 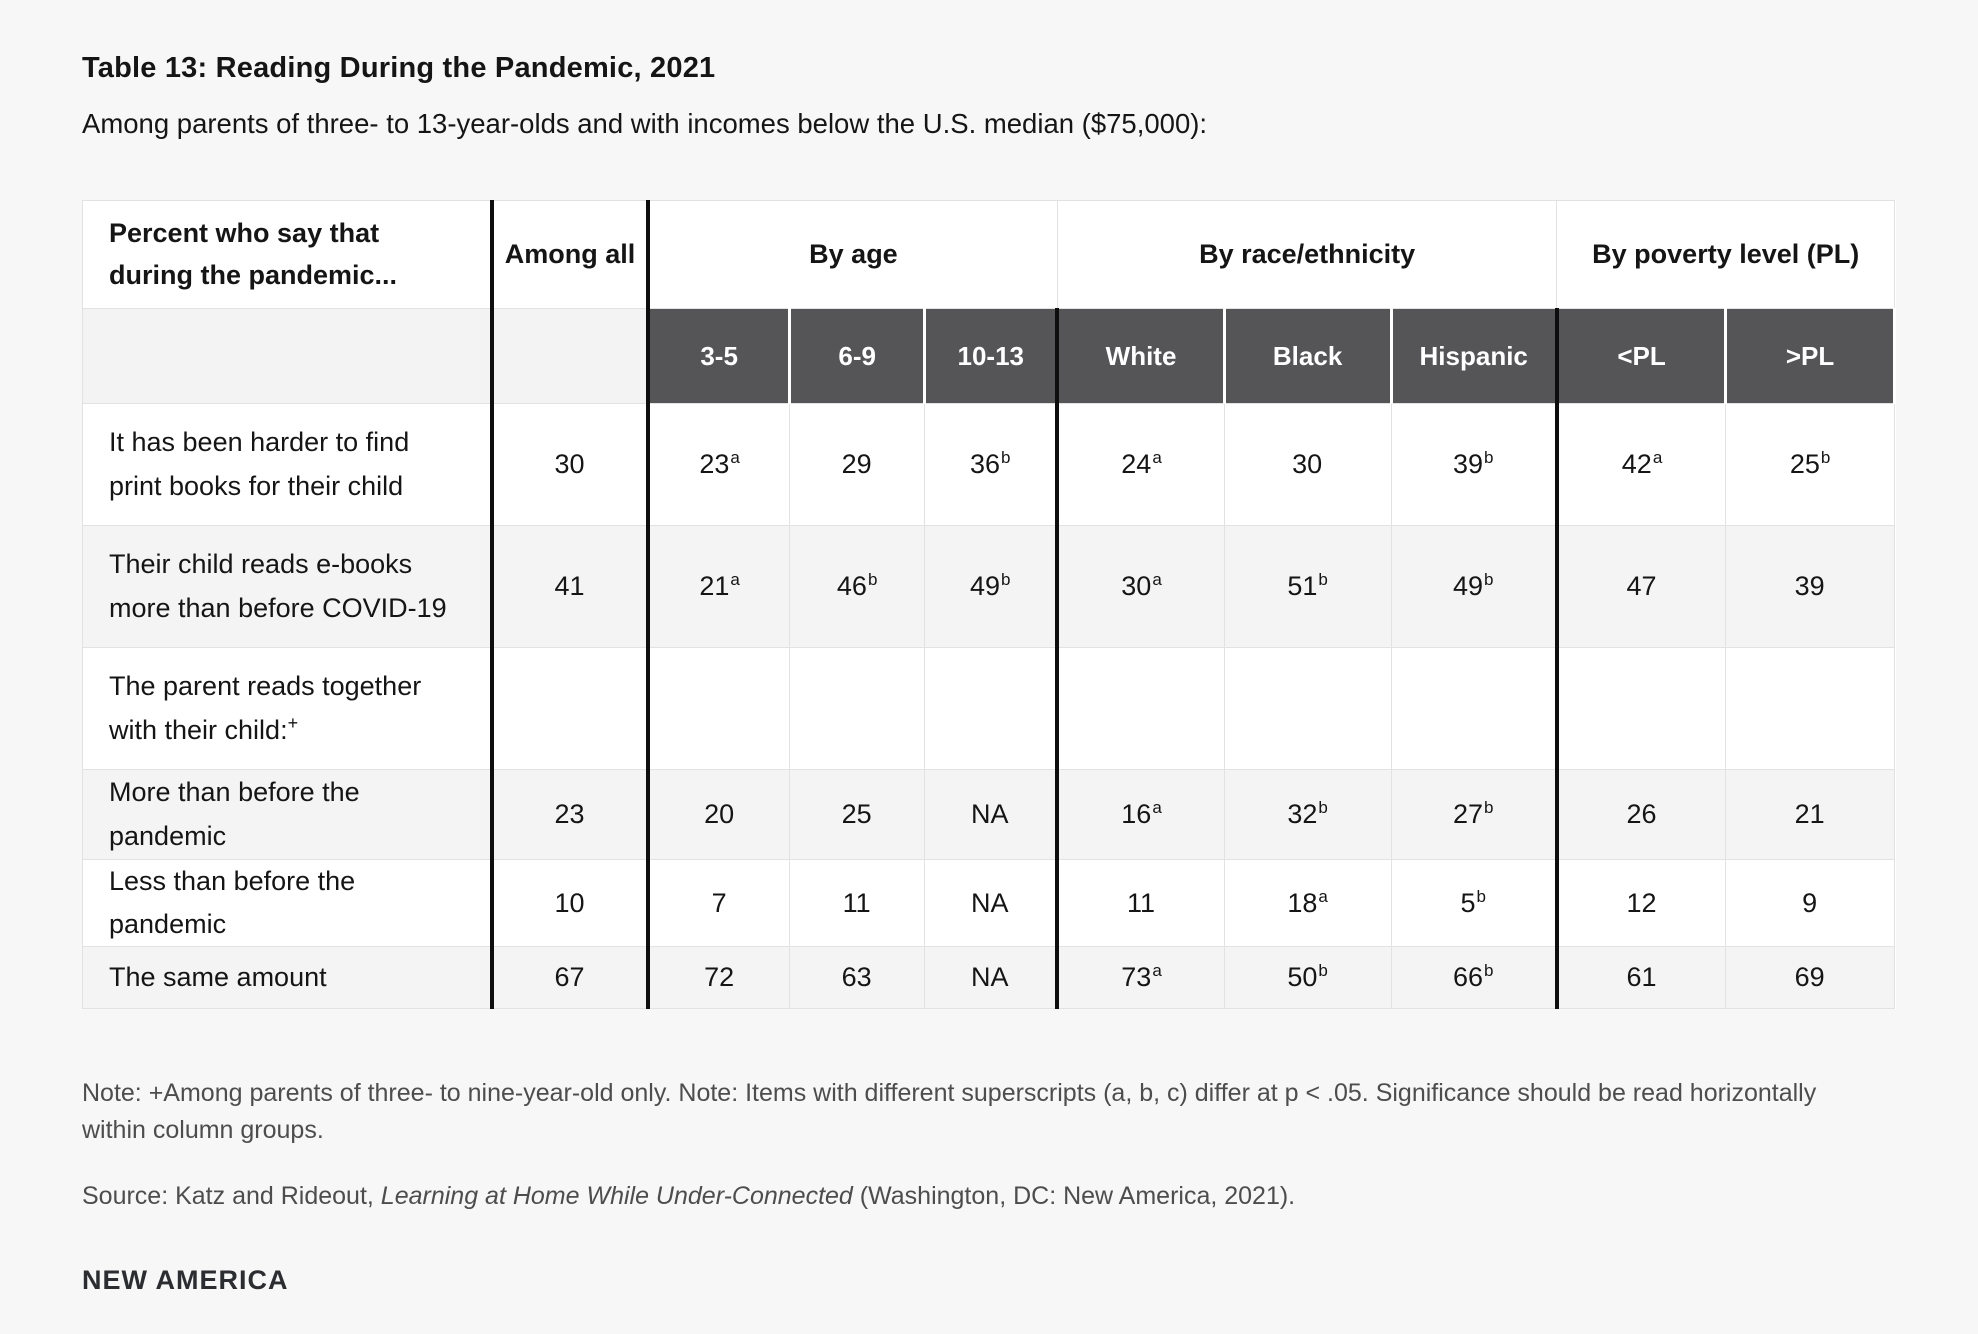 I want to click on subheader-age-3-5: 3-5, so click(x=718, y=356).